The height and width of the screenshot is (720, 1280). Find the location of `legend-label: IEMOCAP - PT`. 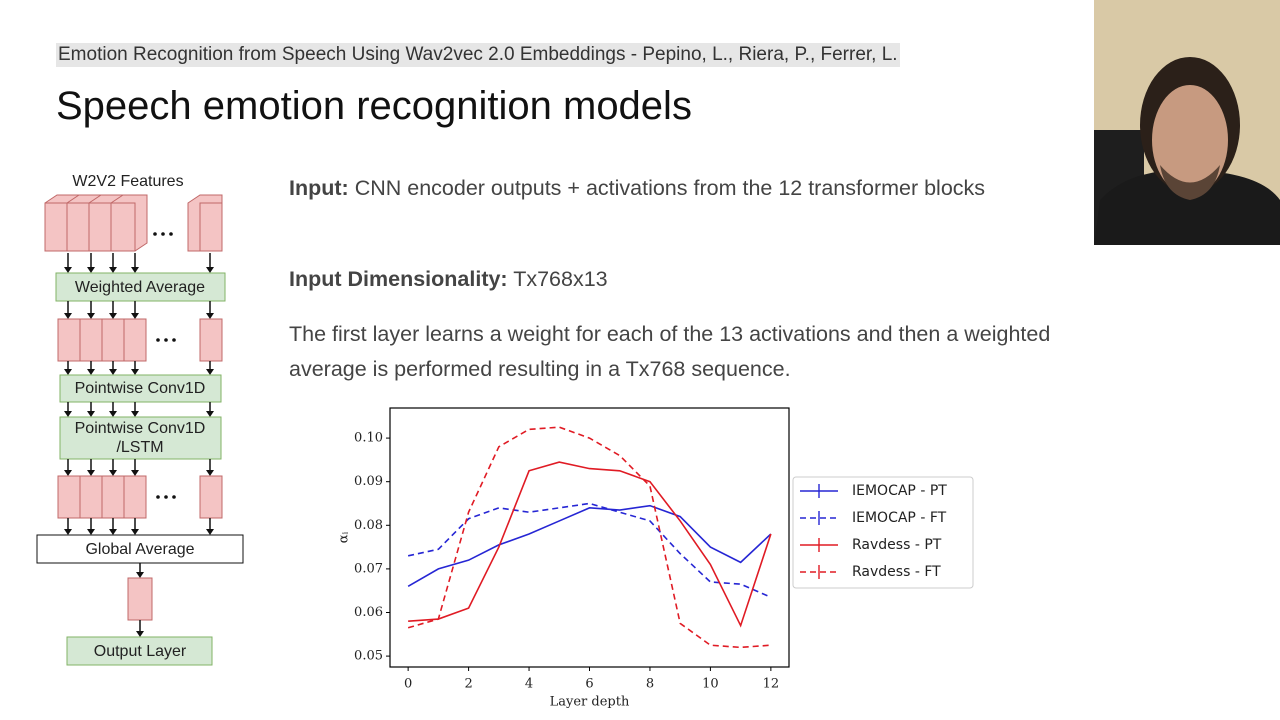

legend-label: IEMOCAP - PT is located at coordinates (899, 491).